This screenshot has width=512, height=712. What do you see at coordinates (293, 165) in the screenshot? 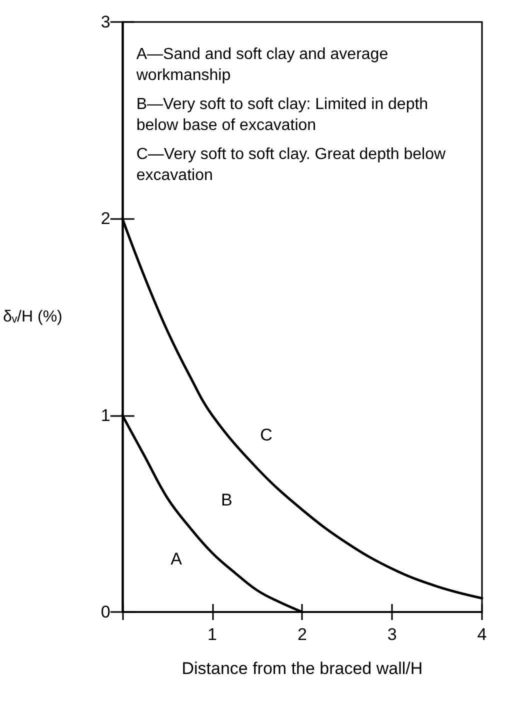
I see `annotation: C—Very soft to soft clay. Great depth below excavation` at bounding box center [293, 165].